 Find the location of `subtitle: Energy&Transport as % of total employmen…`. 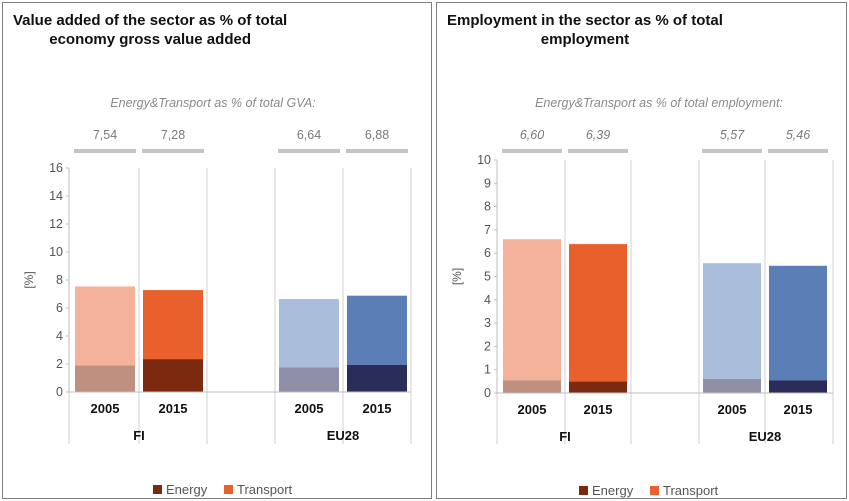

subtitle: Energy&Transport as % of total employmen… is located at coordinates (659, 103).